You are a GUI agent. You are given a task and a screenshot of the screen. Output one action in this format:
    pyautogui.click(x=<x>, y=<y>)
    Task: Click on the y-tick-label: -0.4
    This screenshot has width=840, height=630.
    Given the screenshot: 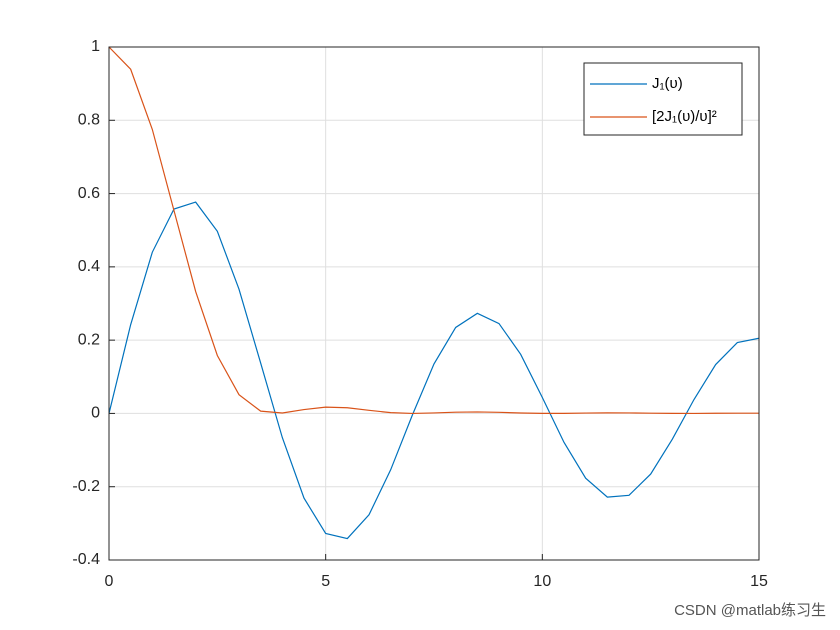 What is the action you would take?
    pyautogui.click(x=86, y=559)
    